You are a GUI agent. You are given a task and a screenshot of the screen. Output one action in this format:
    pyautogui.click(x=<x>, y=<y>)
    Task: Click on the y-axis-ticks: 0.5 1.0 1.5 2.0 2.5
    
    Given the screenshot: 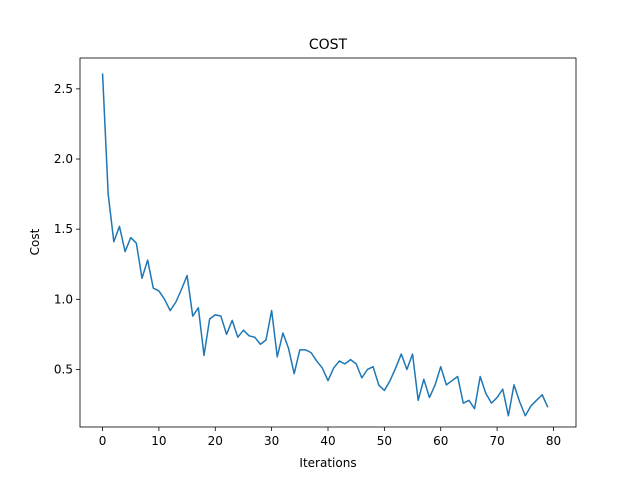 What is the action you would take?
    pyautogui.click(x=67, y=229)
    